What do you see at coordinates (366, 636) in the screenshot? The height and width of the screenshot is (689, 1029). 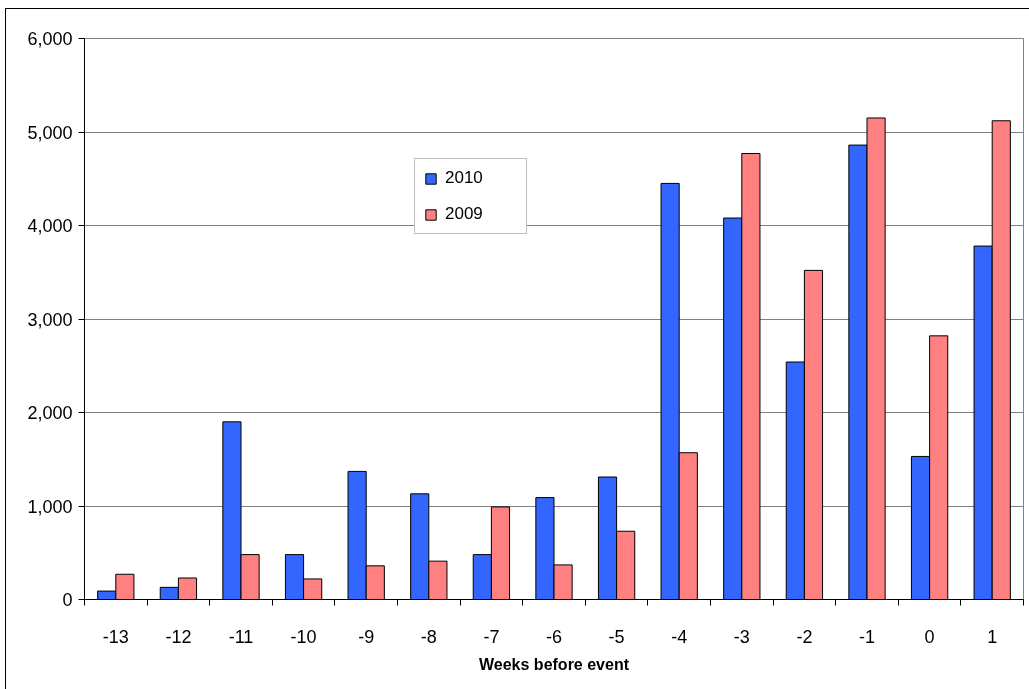 I see `x-tick-label: -9` at bounding box center [366, 636].